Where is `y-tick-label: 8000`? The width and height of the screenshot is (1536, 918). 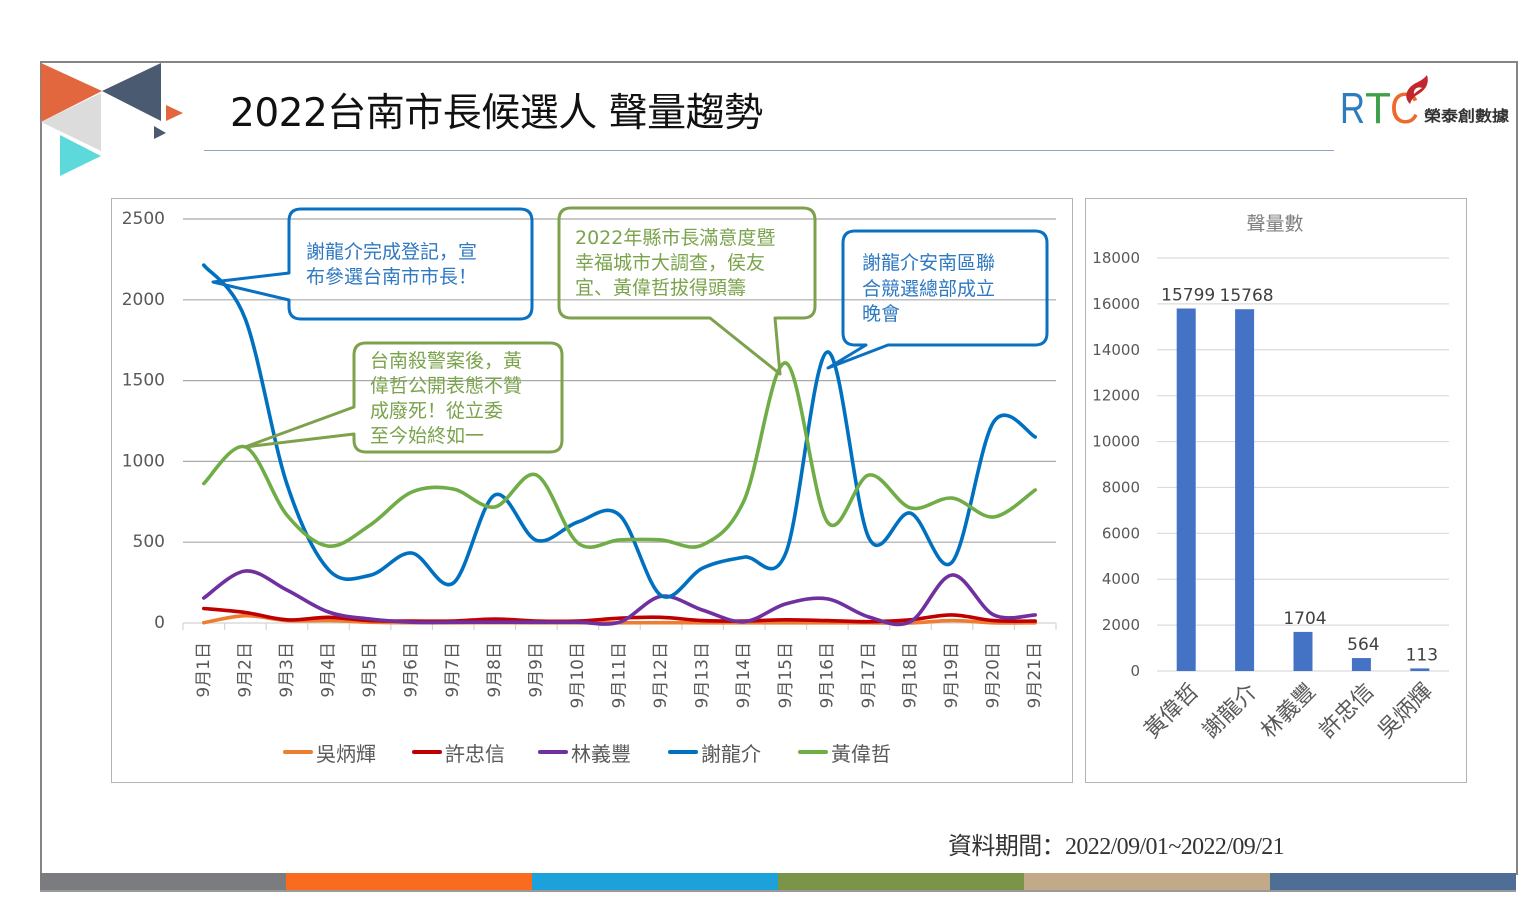
y-tick-label: 8000 is located at coordinates (1121, 487).